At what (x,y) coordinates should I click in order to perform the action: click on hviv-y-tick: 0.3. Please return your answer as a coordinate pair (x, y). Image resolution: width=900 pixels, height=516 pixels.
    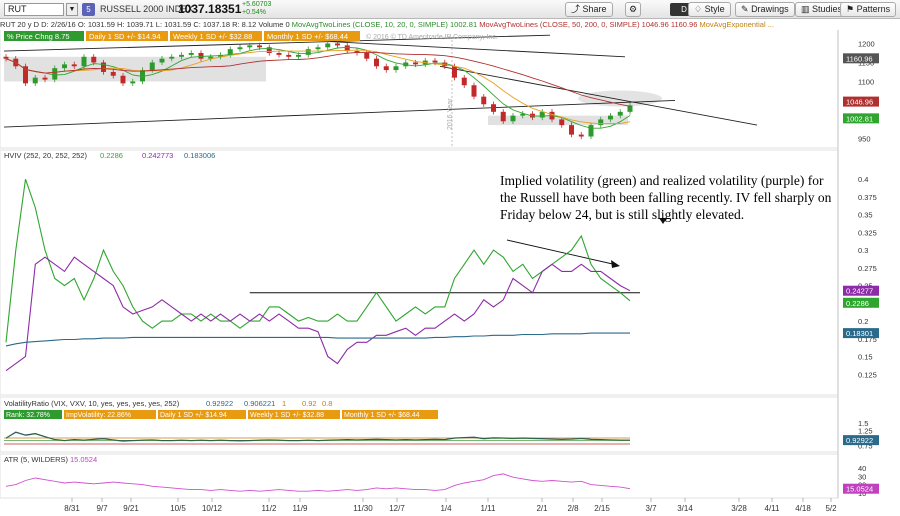
    Looking at the image, I should click on (863, 250).